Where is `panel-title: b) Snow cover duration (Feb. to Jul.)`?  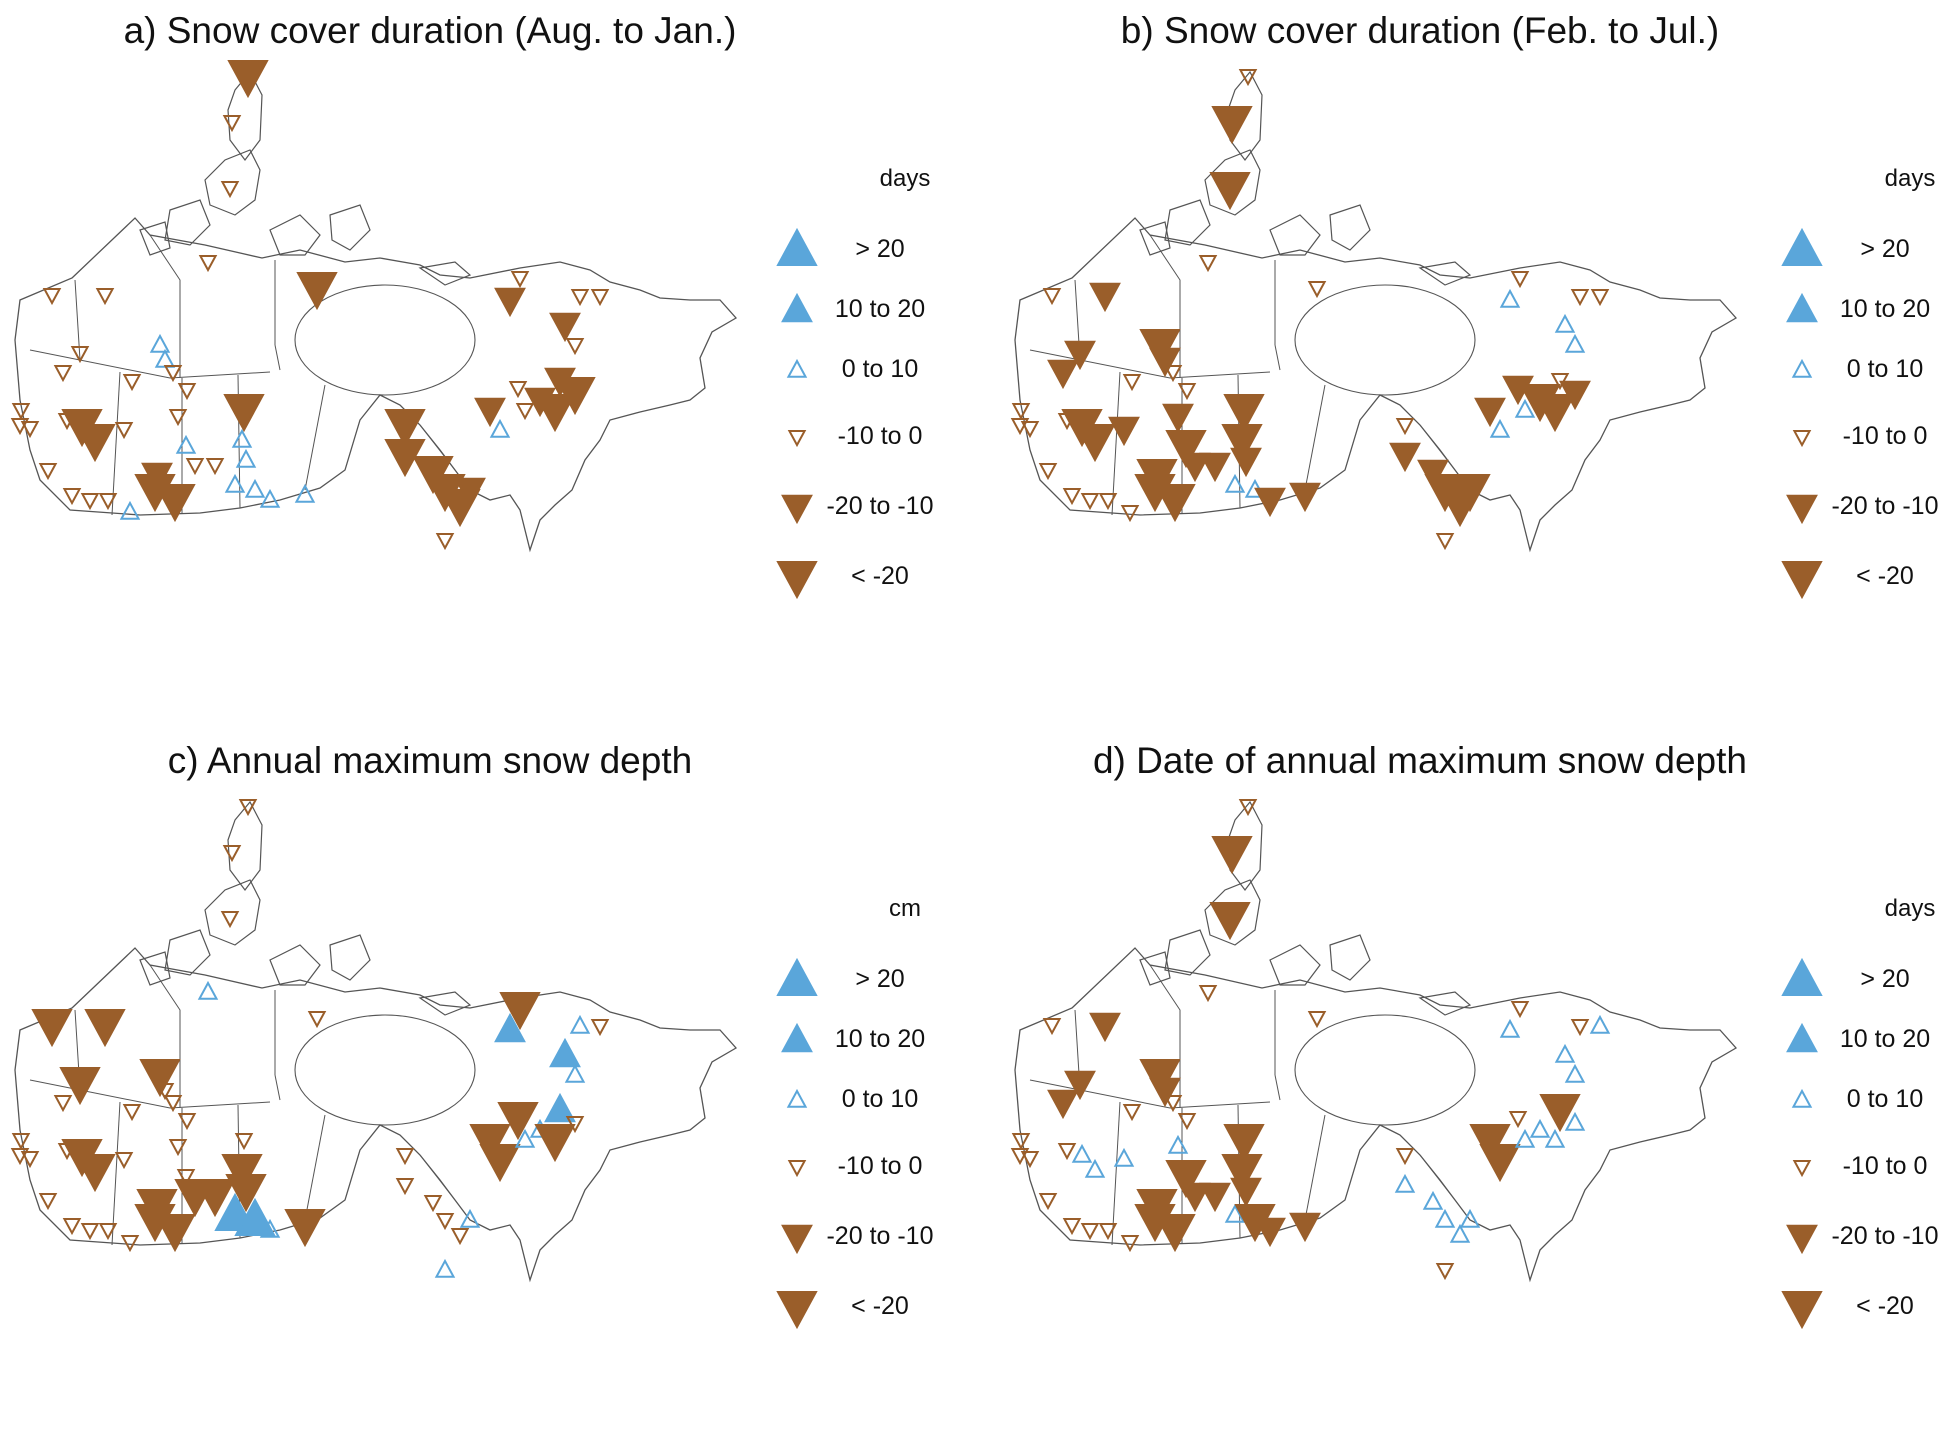
panel-title: b) Snow cover duration (Feb. to Jul.) is located at coordinates (1420, 30).